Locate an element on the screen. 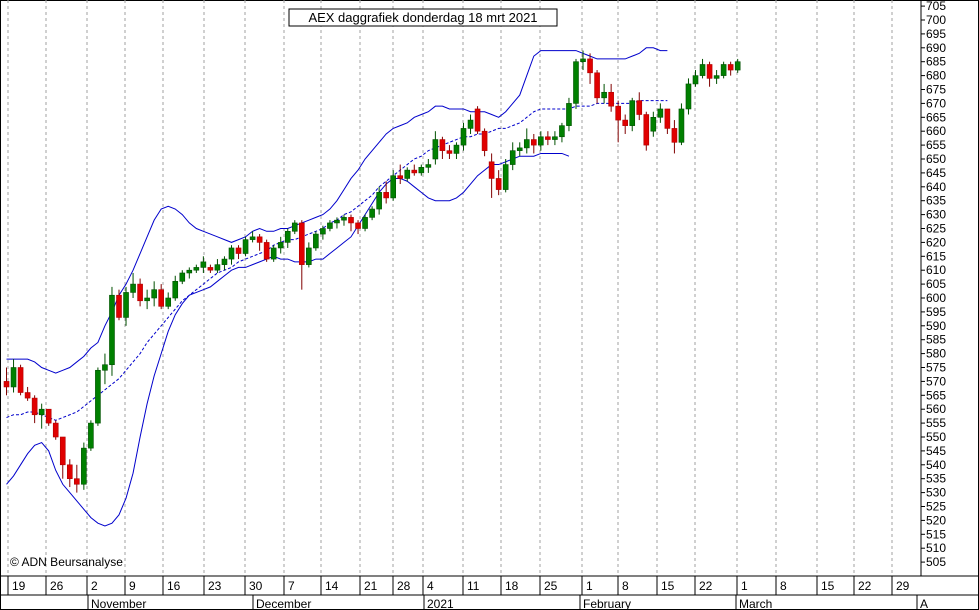 The height and width of the screenshot is (610, 979). y-tick-label: 665 is located at coordinates (936, 117).